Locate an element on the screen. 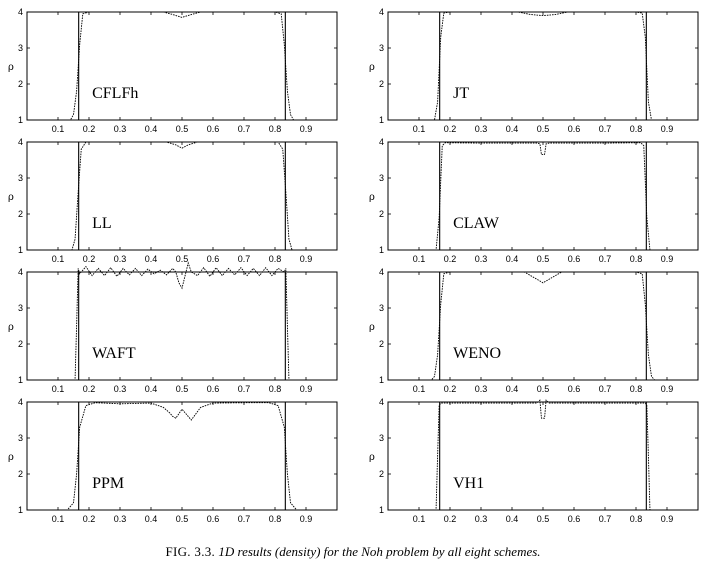 The height and width of the screenshot is (571, 706). scheme-label: CFLFh is located at coordinates (115, 93).